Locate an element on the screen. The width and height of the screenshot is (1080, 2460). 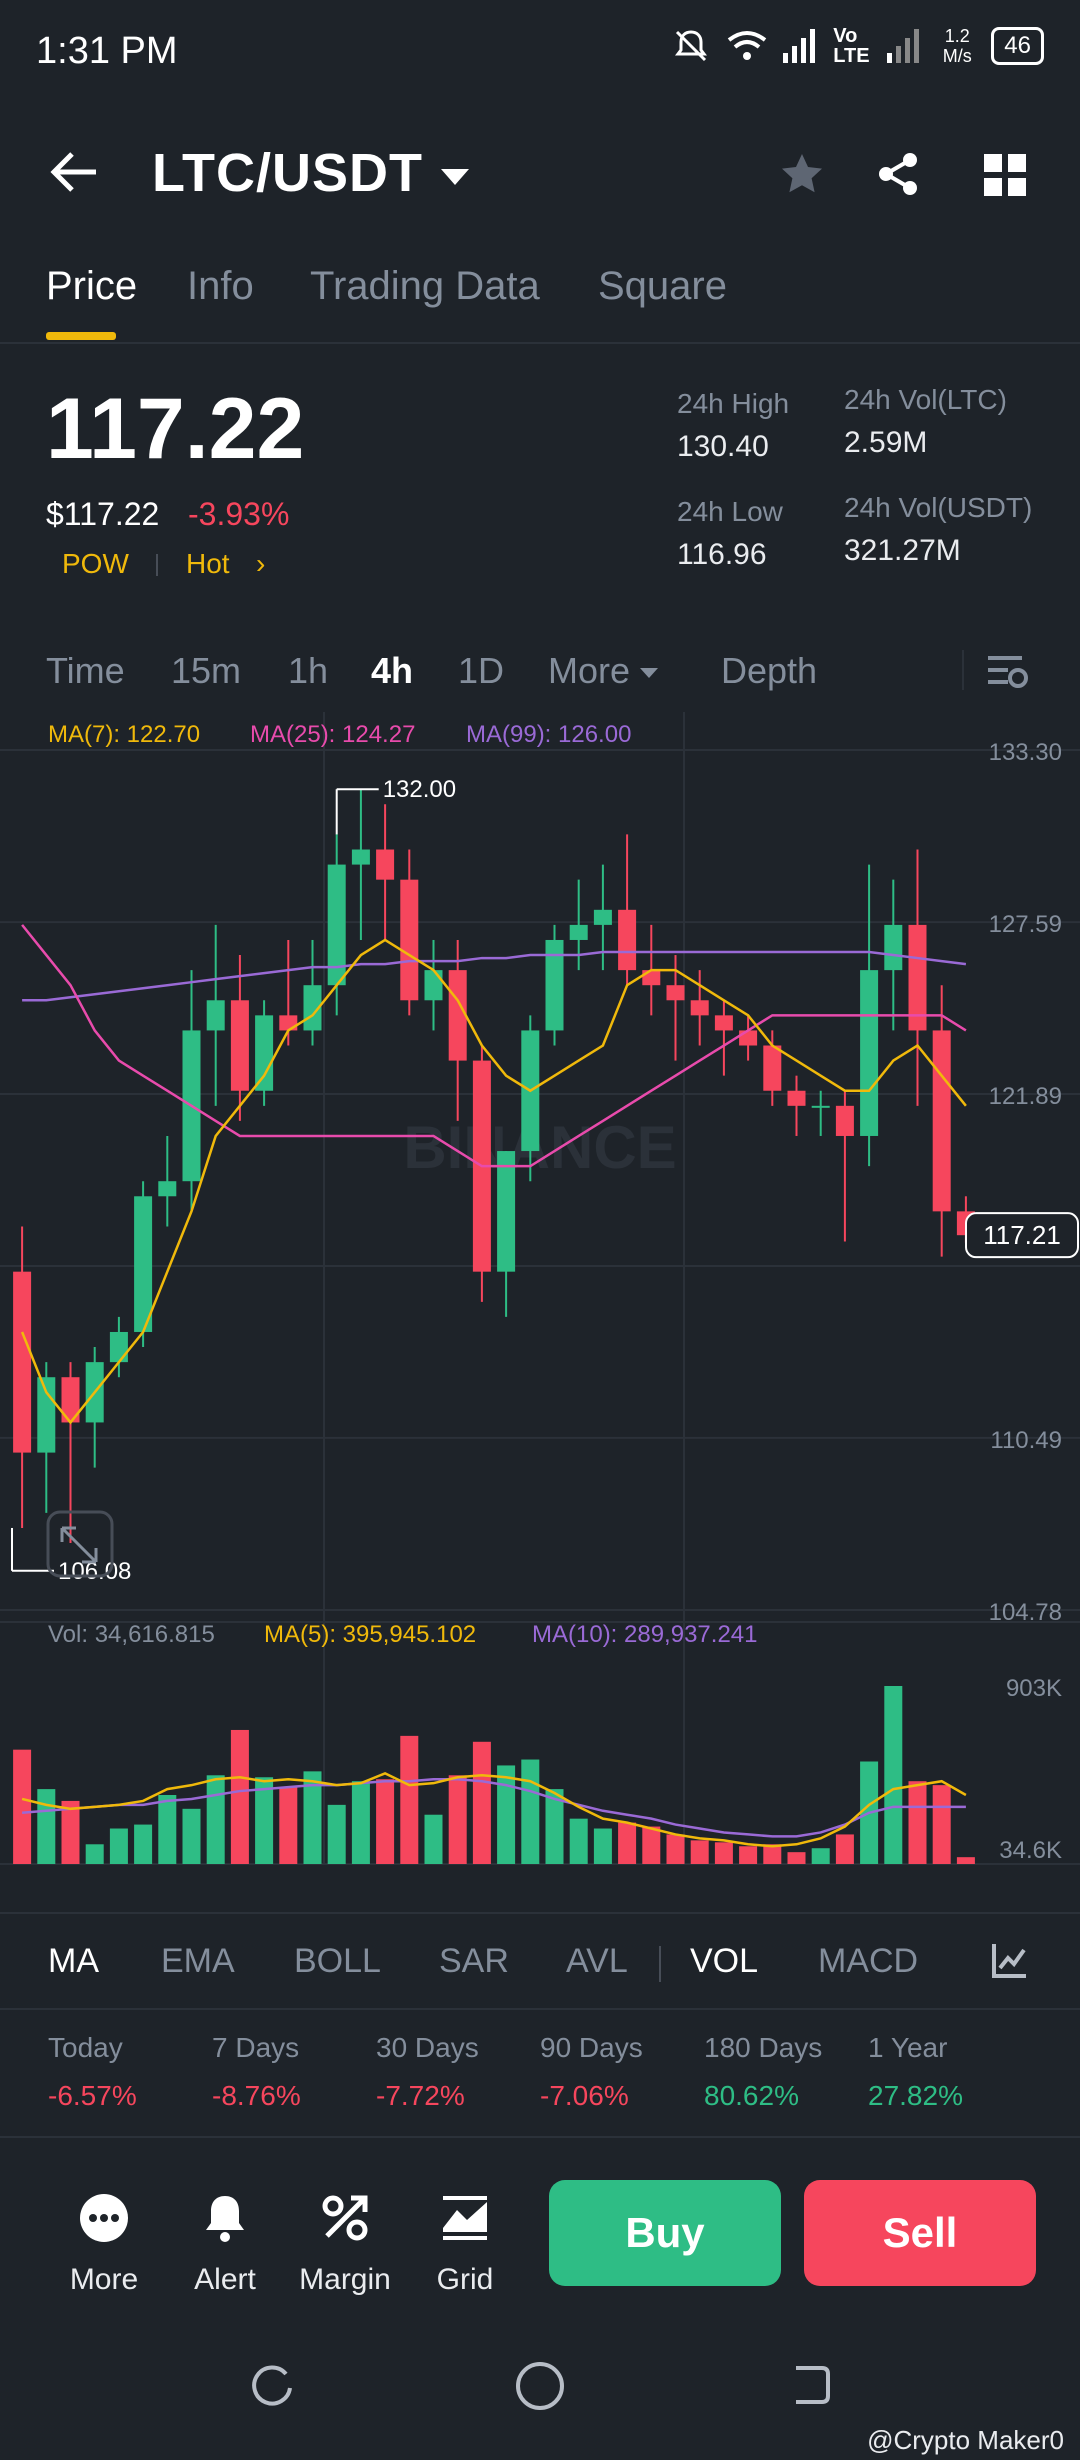
star-icon is located at coordinates (802, 174).